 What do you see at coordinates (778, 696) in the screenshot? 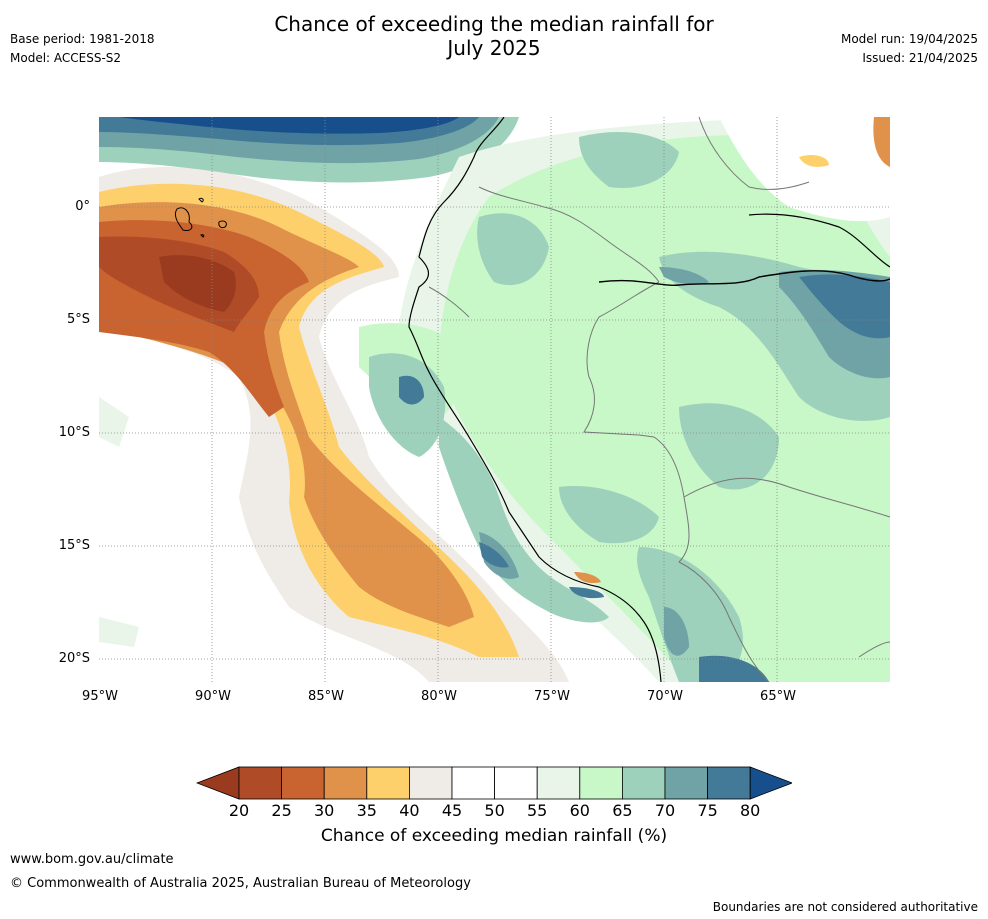
I see `lon-tick-65w: 65°W` at bounding box center [778, 696].